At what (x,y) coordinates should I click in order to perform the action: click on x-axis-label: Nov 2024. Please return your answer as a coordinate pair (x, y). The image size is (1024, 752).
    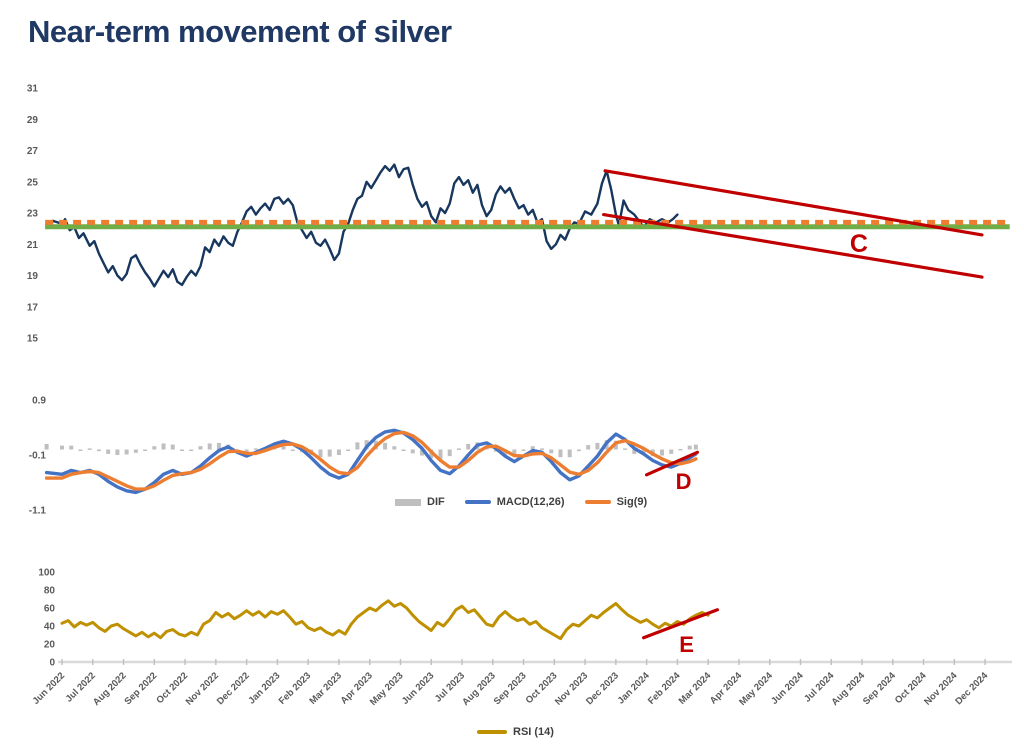
    Looking at the image, I should click on (941, 689).